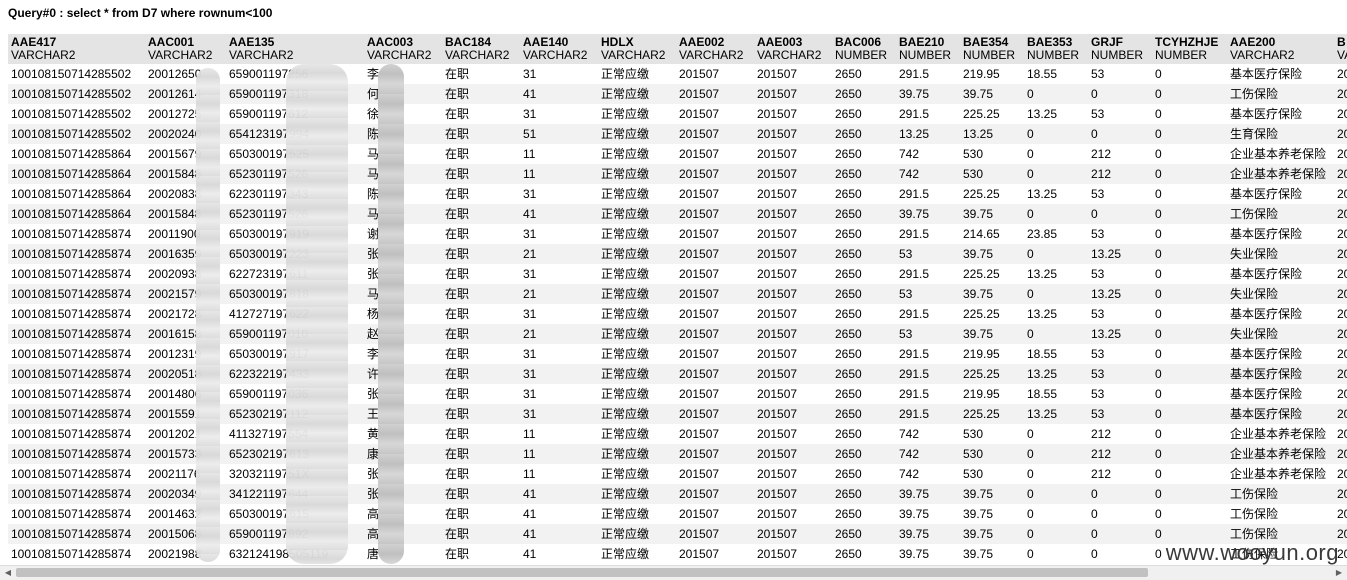 This screenshot has height=580, width=1347. What do you see at coordinates (864, 49) in the screenshot?
I see `column-header-bac006: BAC006 NUMBER` at bounding box center [864, 49].